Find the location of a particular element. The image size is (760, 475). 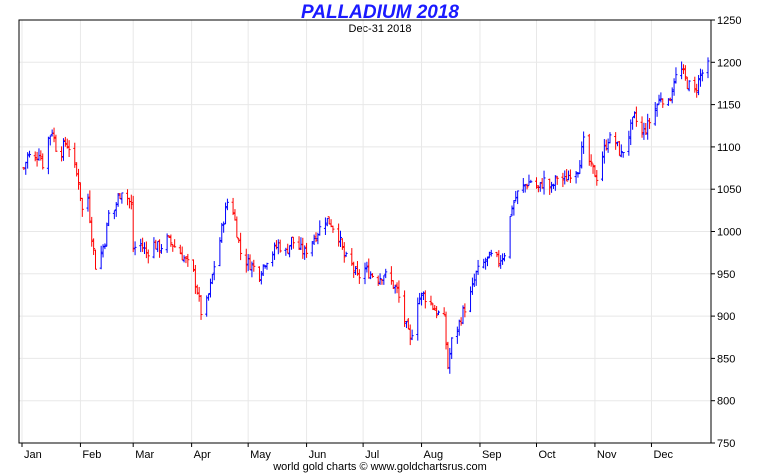

x-tick-label: Dec is located at coordinates (663, 455).